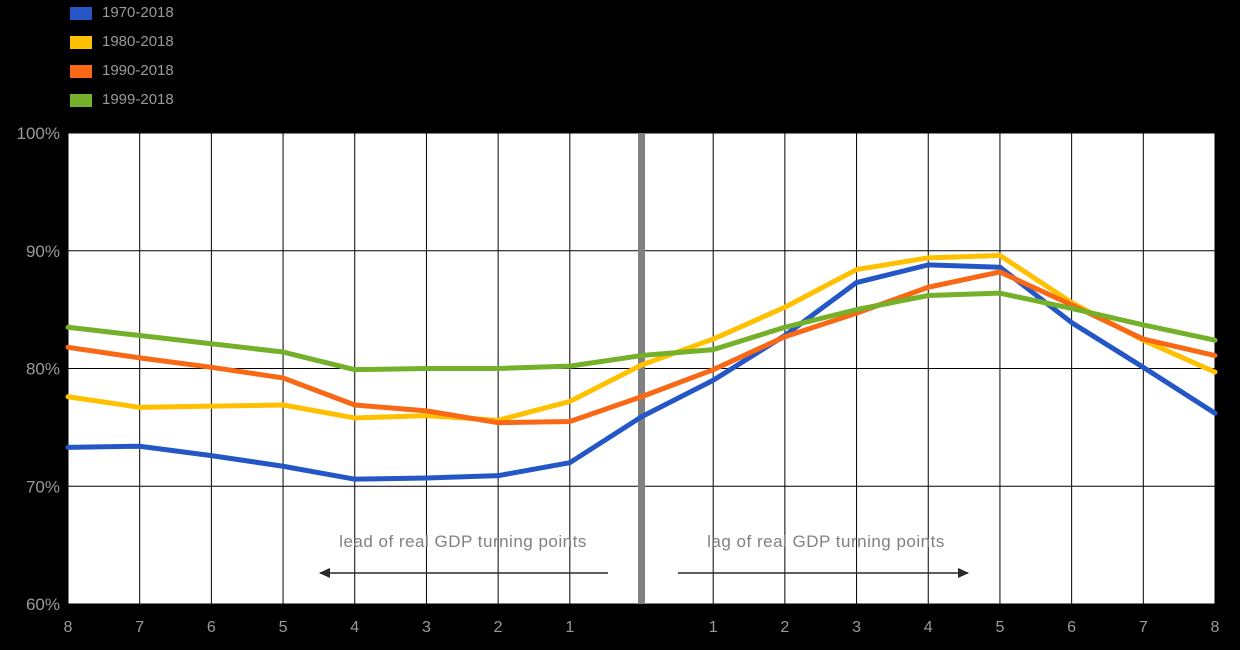 This screenshot has width=1240, height=650. I want to click on chart-legend: 1970-2018 1980-2018 1990-2018 1999-2018, so click(122, 56).